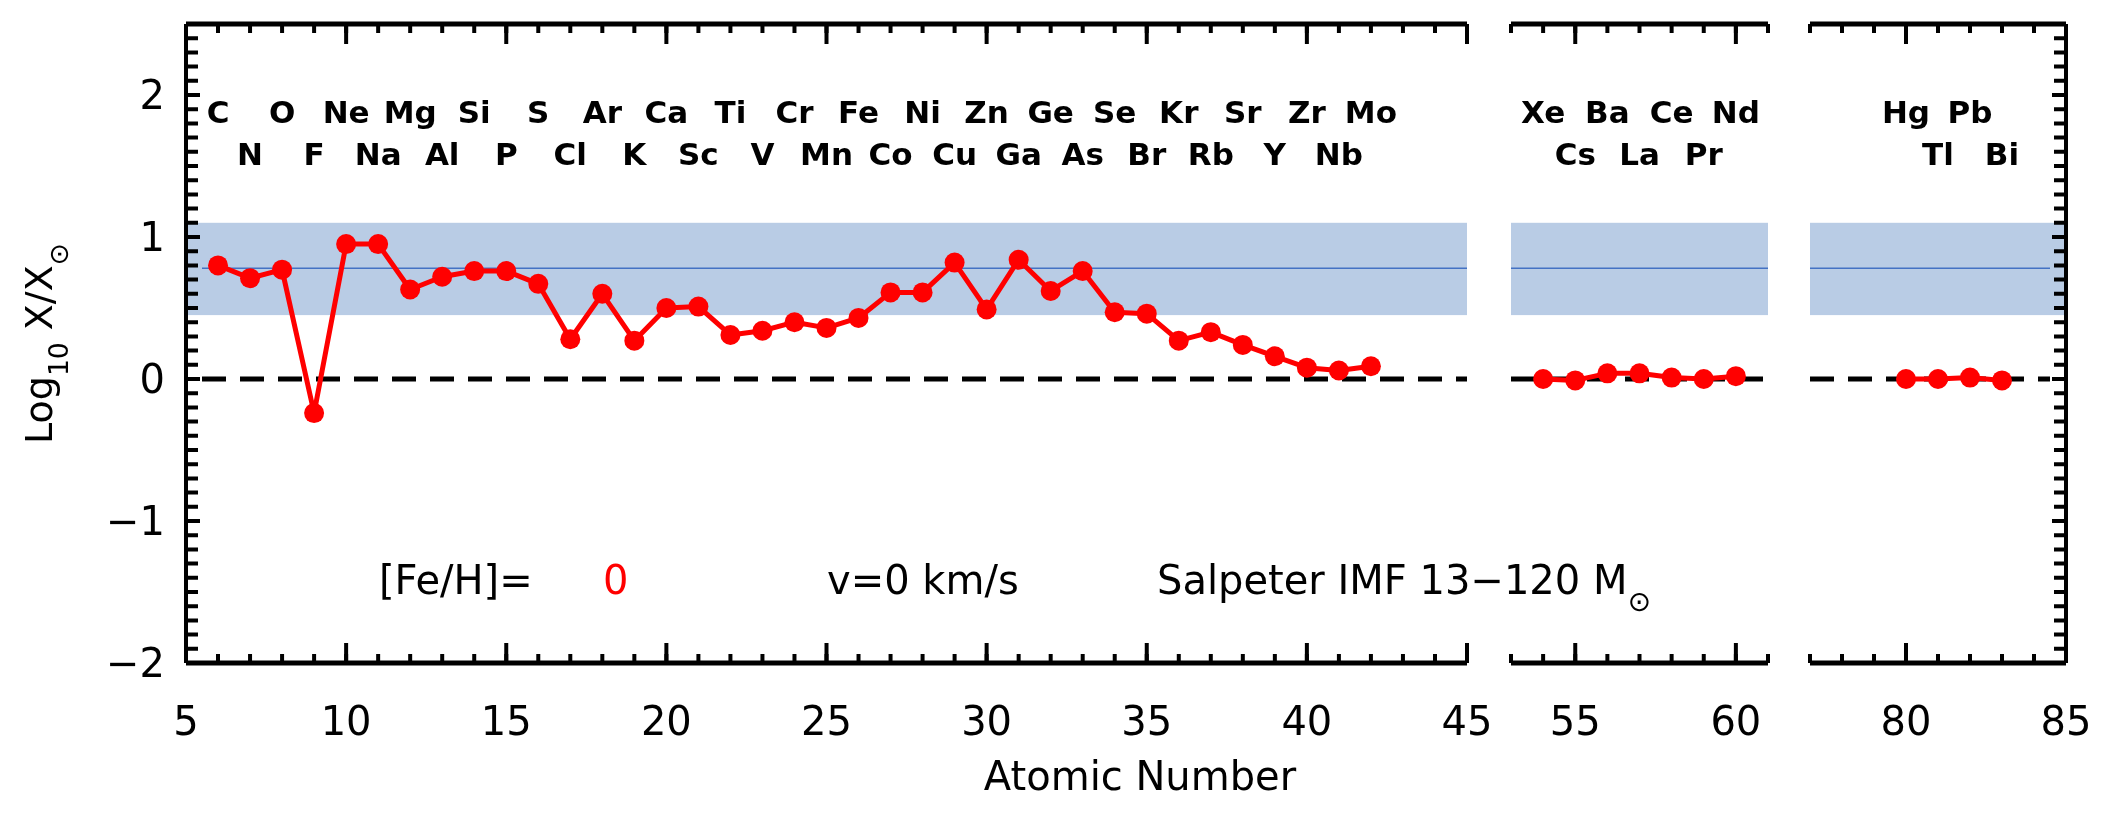 The width and height of the screenshot is (2105, 820). What do you see at coordinates (1307, 111) in the screenshot?
I see `annotation: Zr` at bounding box center [1307, 111].